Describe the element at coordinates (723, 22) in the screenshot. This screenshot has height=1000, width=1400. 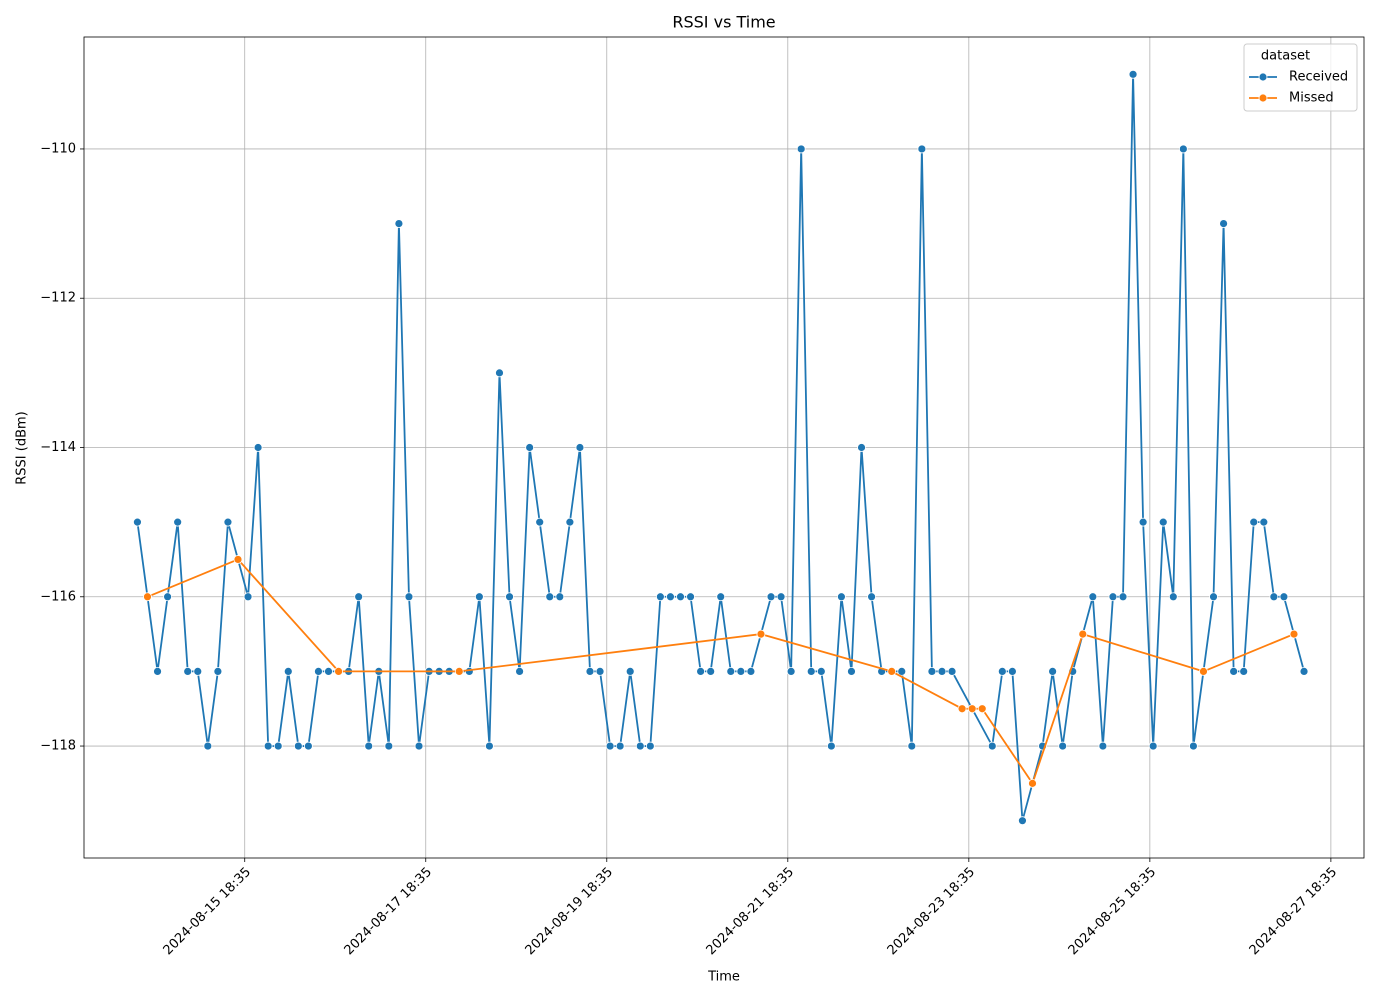
I see `chart-title: RSSI vs Time` at that location.